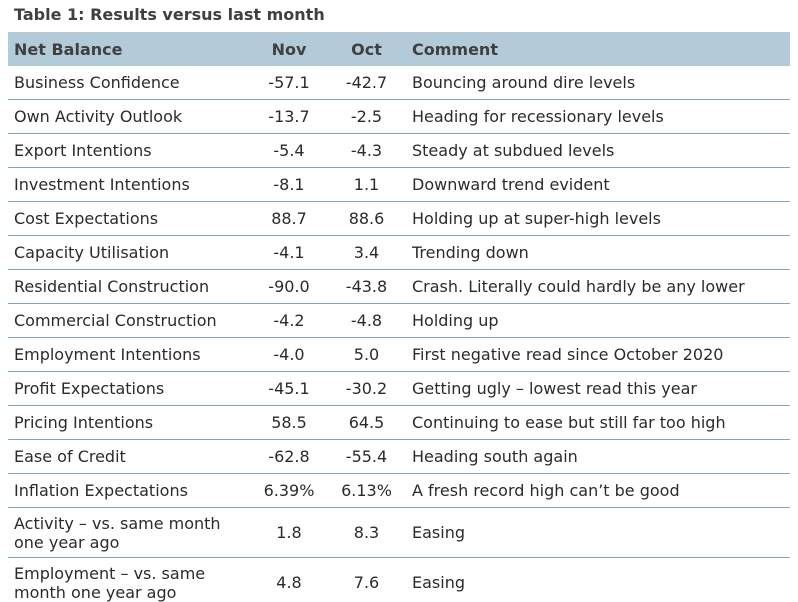 This screenshot has height=602, width=798. What do you see at coordinates (129, 320) in the screenshot?
I see `row-label: Commercial Construction` at bounding box center [129, 320].